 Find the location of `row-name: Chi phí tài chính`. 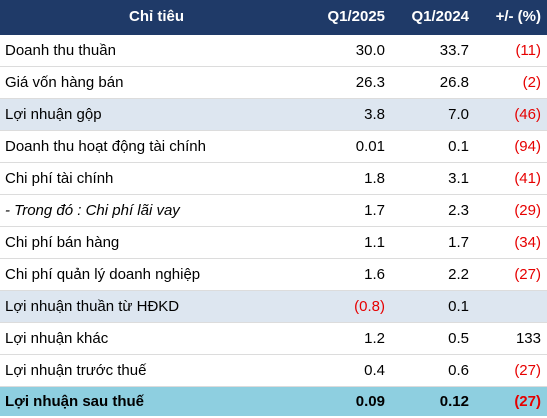

row-name: Chi phí tài chính is located at coordinates (156, 178).